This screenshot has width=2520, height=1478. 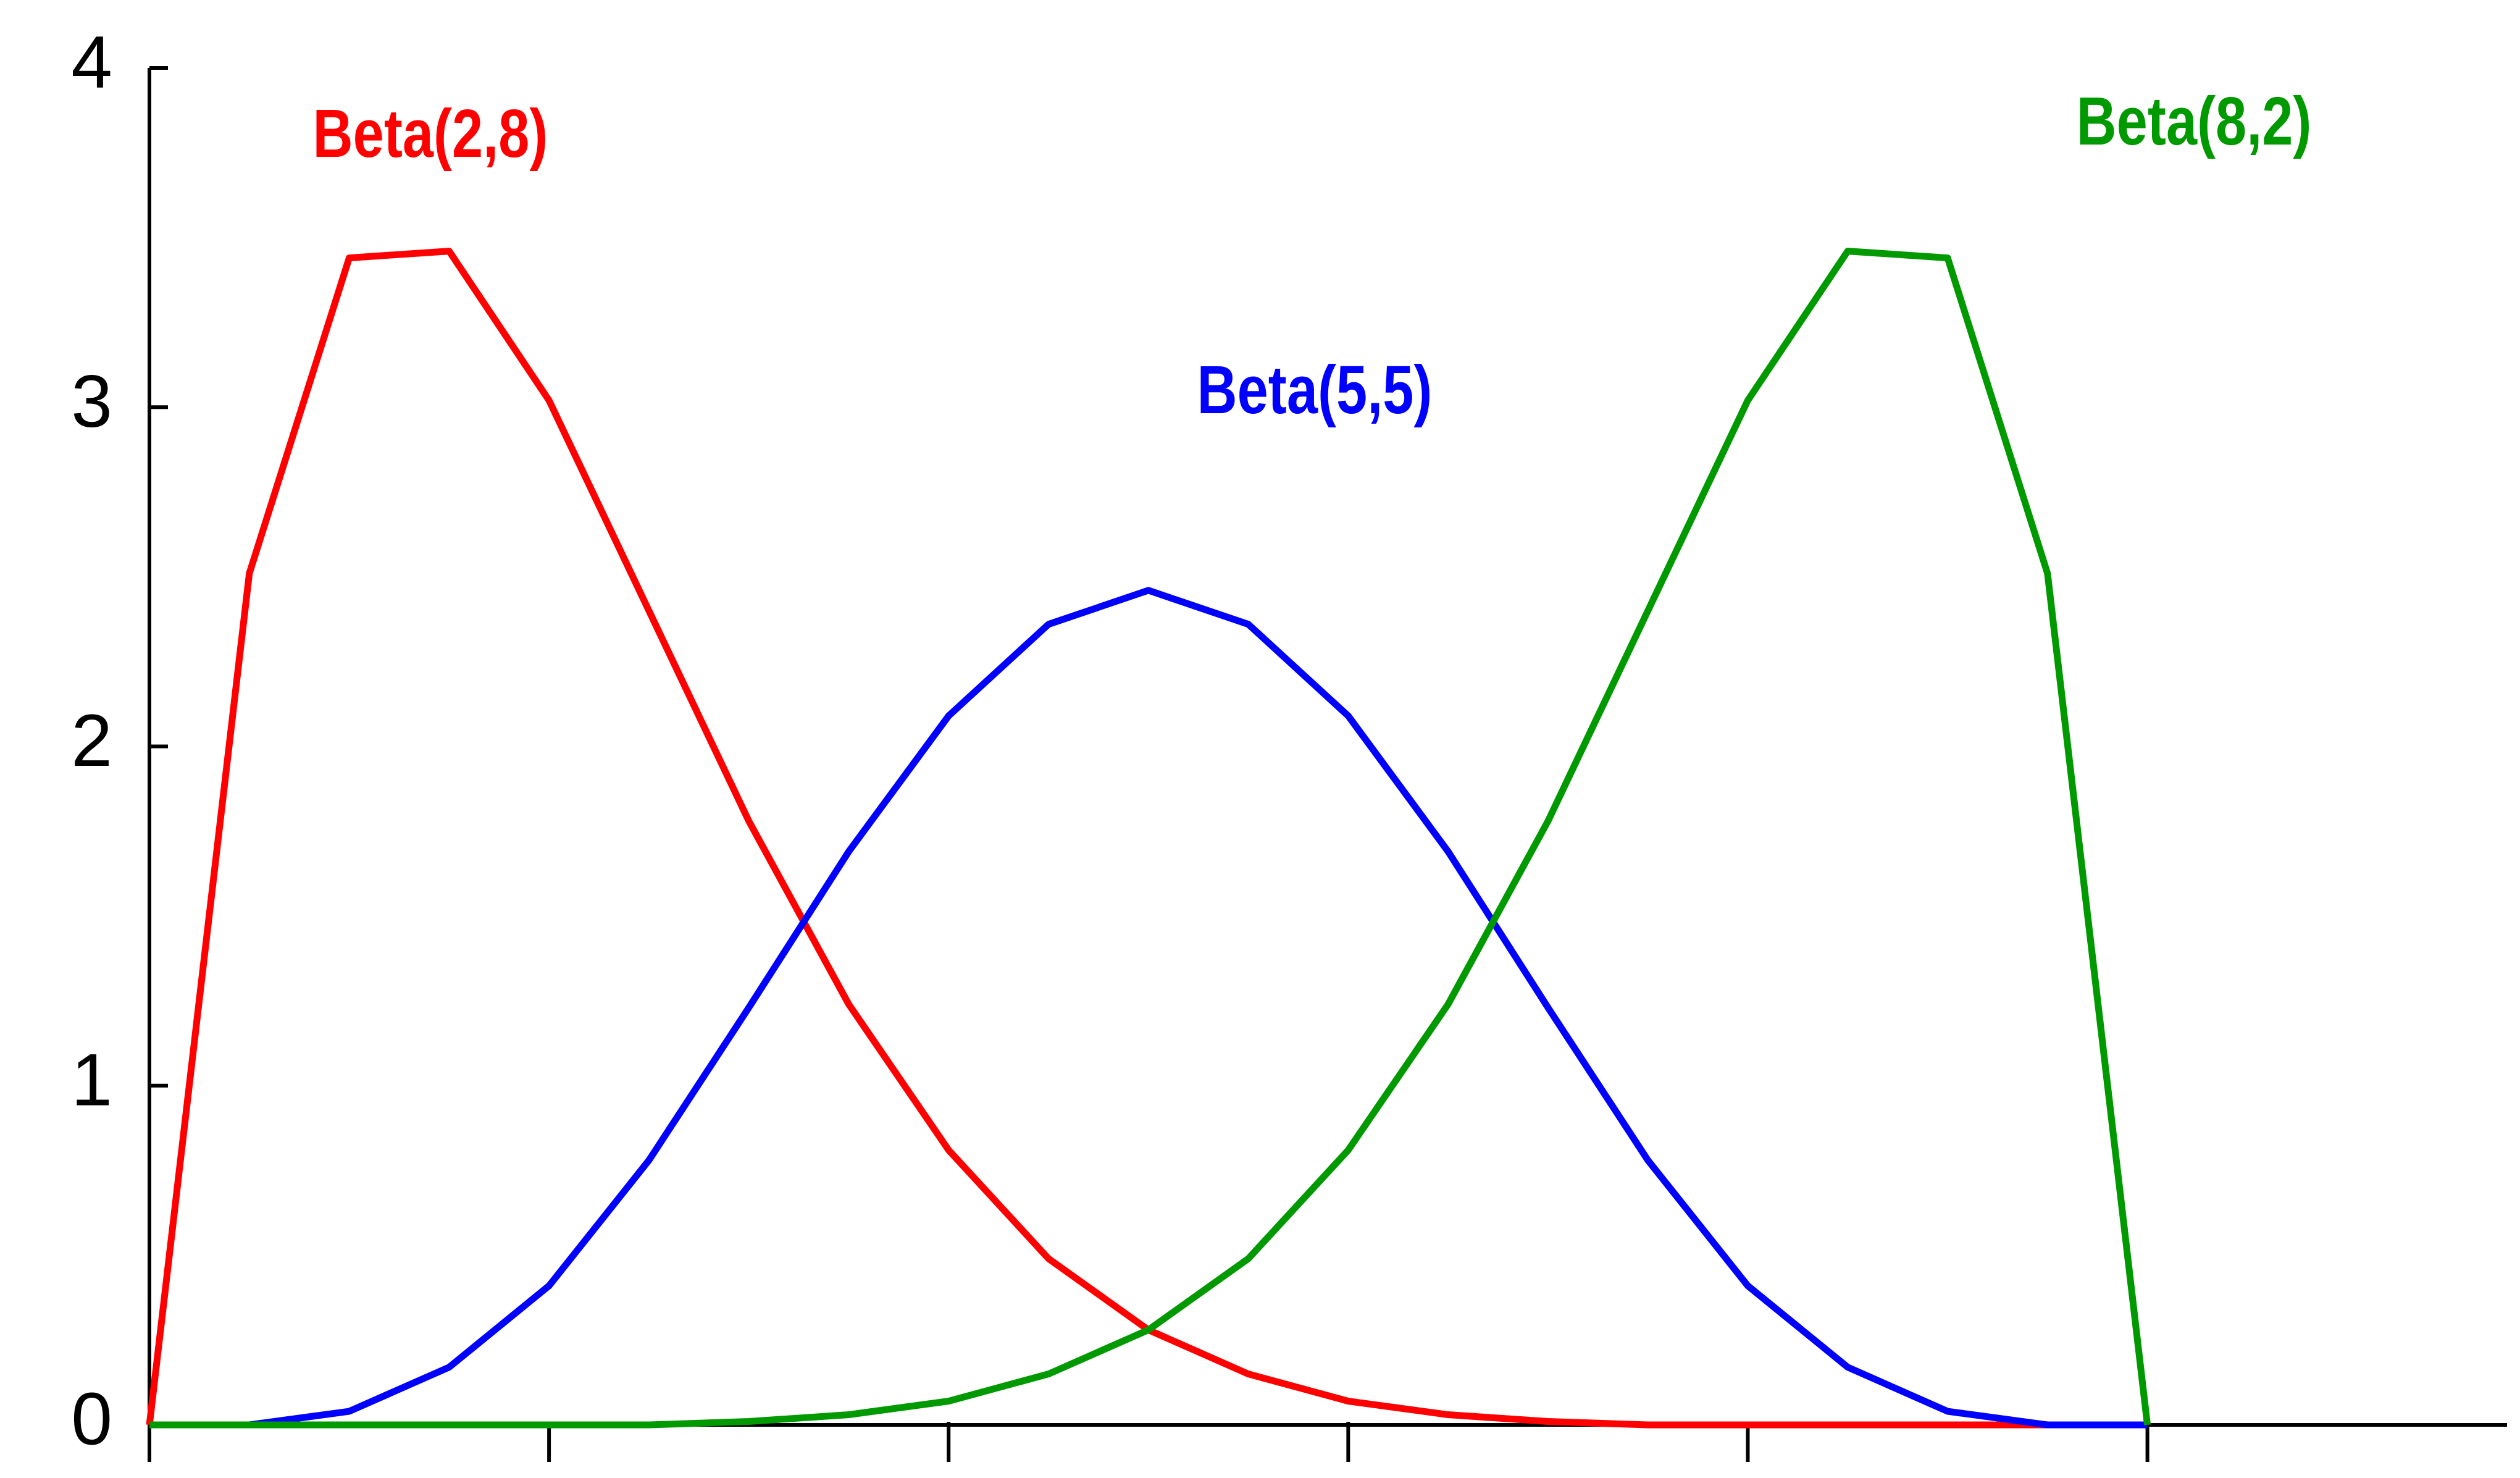 I want to click on y-tick-label: 4, so click(x=91, y=62).